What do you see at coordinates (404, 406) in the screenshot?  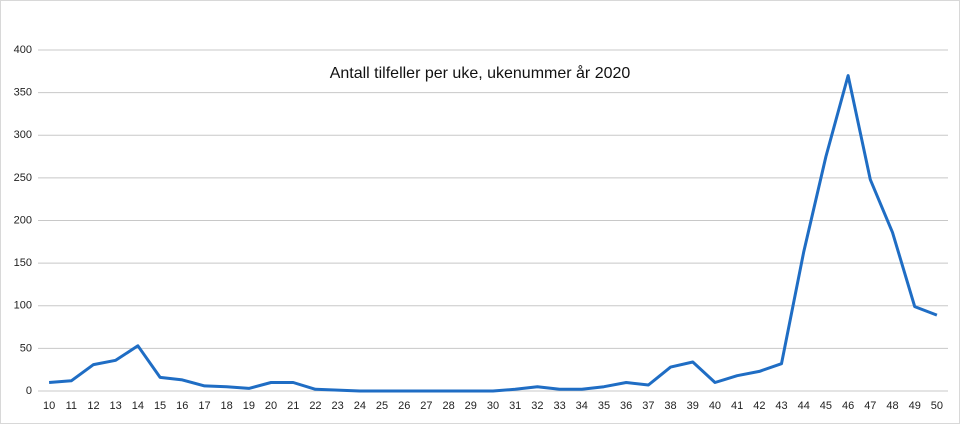 I see `x-tick-label: 26` at bounding box center [404, 406].